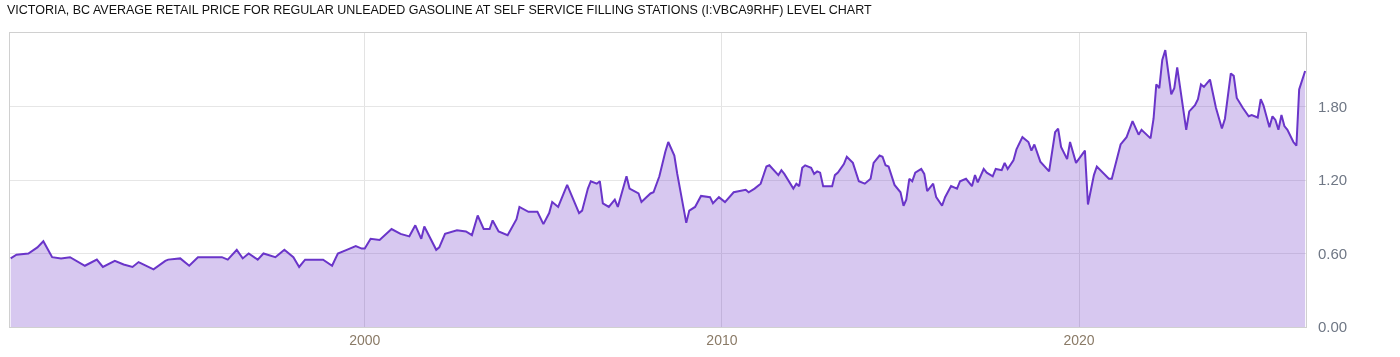 The image size is (1400, 357). Describe the element at coordinates (1333, 253) in the screenshot. I see `y-tick-label: 0.60` at that location.